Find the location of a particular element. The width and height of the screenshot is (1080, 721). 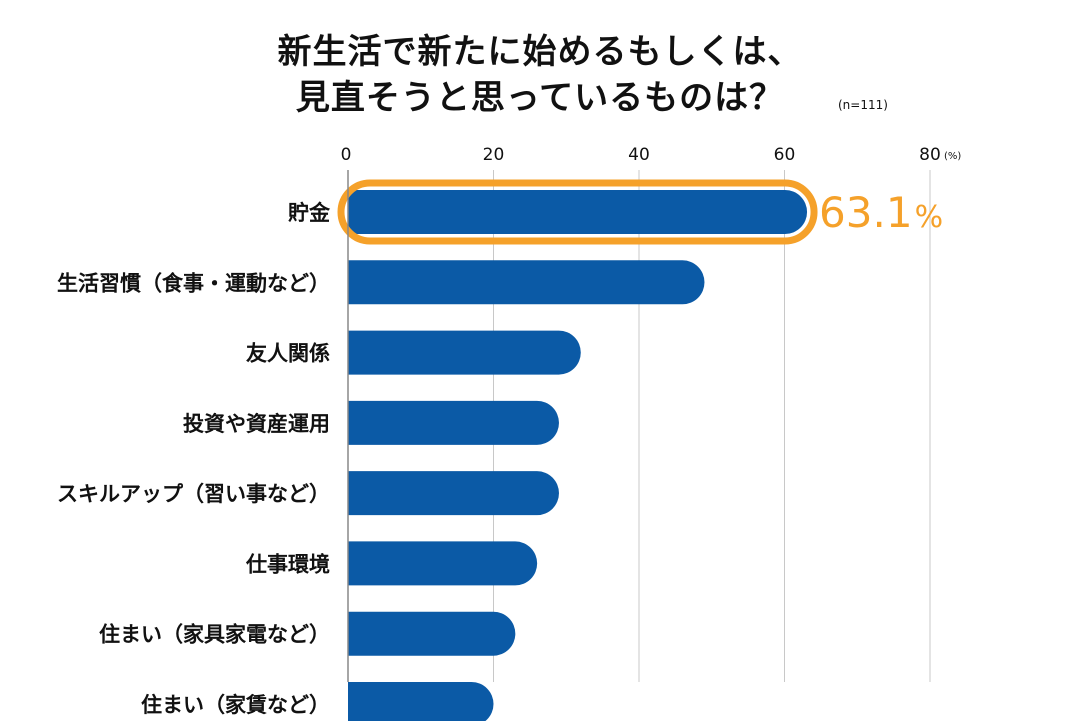

x-tick-label: 60 is located at coordinates (785, 155).